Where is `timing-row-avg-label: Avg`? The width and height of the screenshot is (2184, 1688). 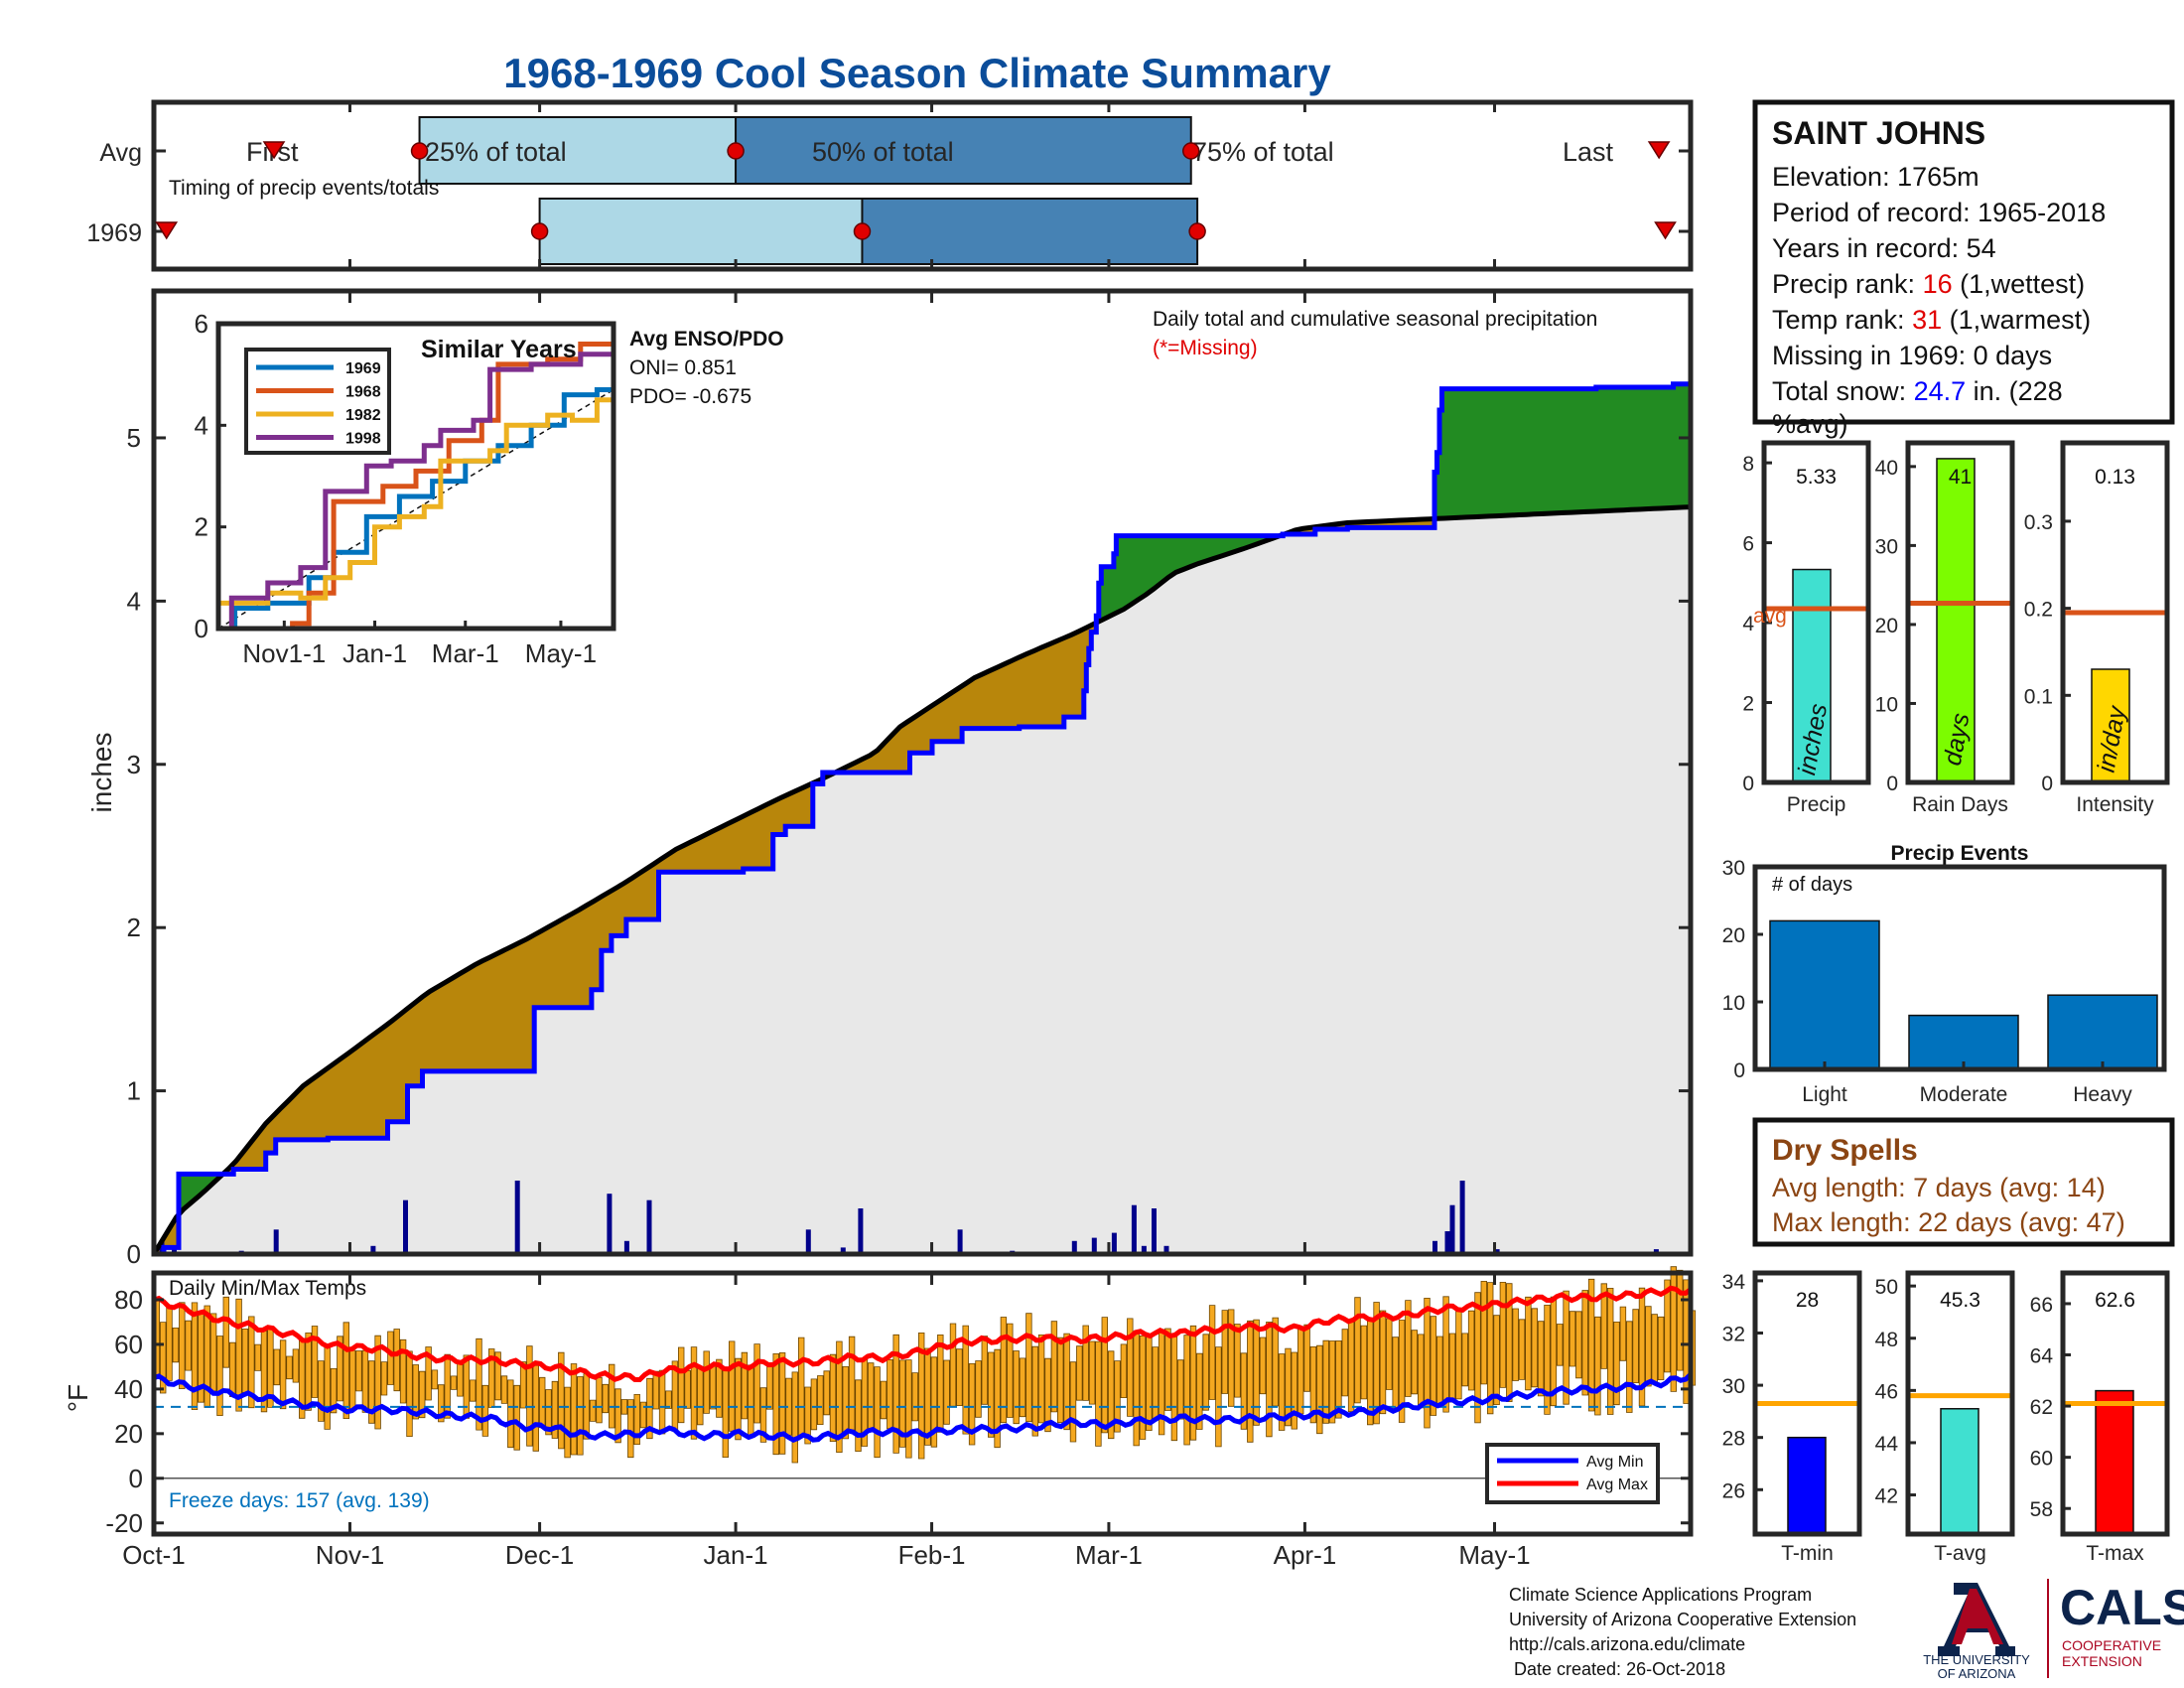 timing-row-avg-label: Avg is located at coordinates (120, 153).